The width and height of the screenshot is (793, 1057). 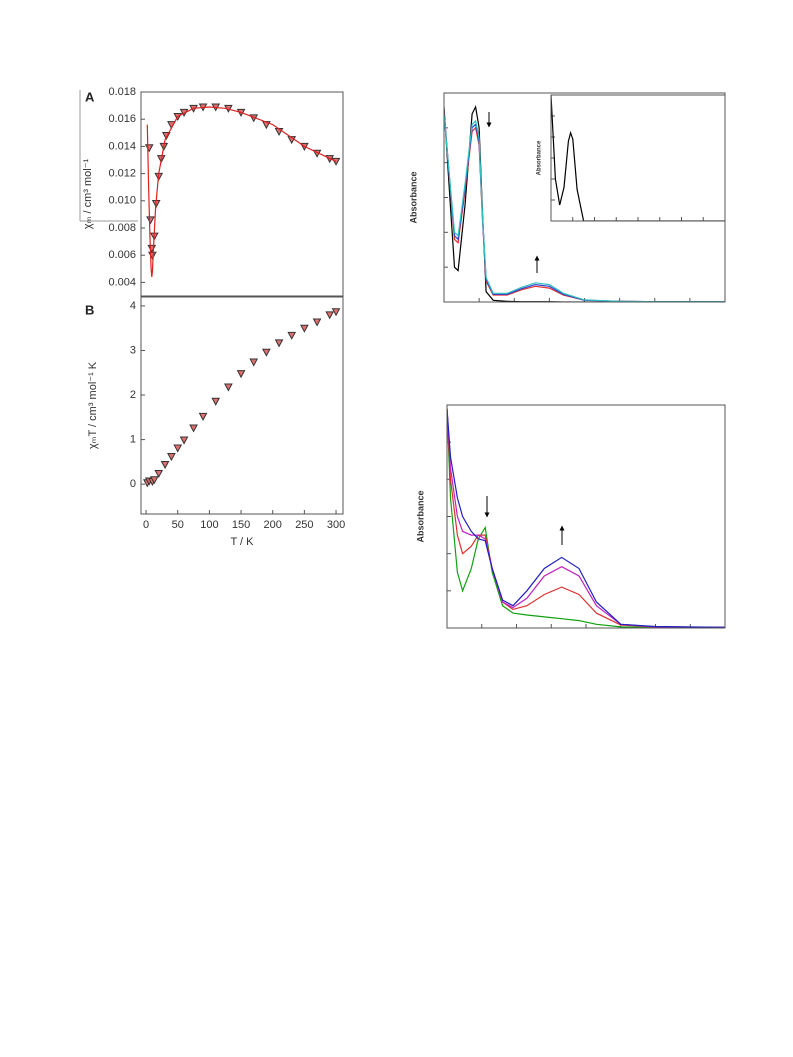 What do you see at coordinates (133, 439) in the screenshot?
I see `y-tick-label: 1` at bounding box center [133, 439].